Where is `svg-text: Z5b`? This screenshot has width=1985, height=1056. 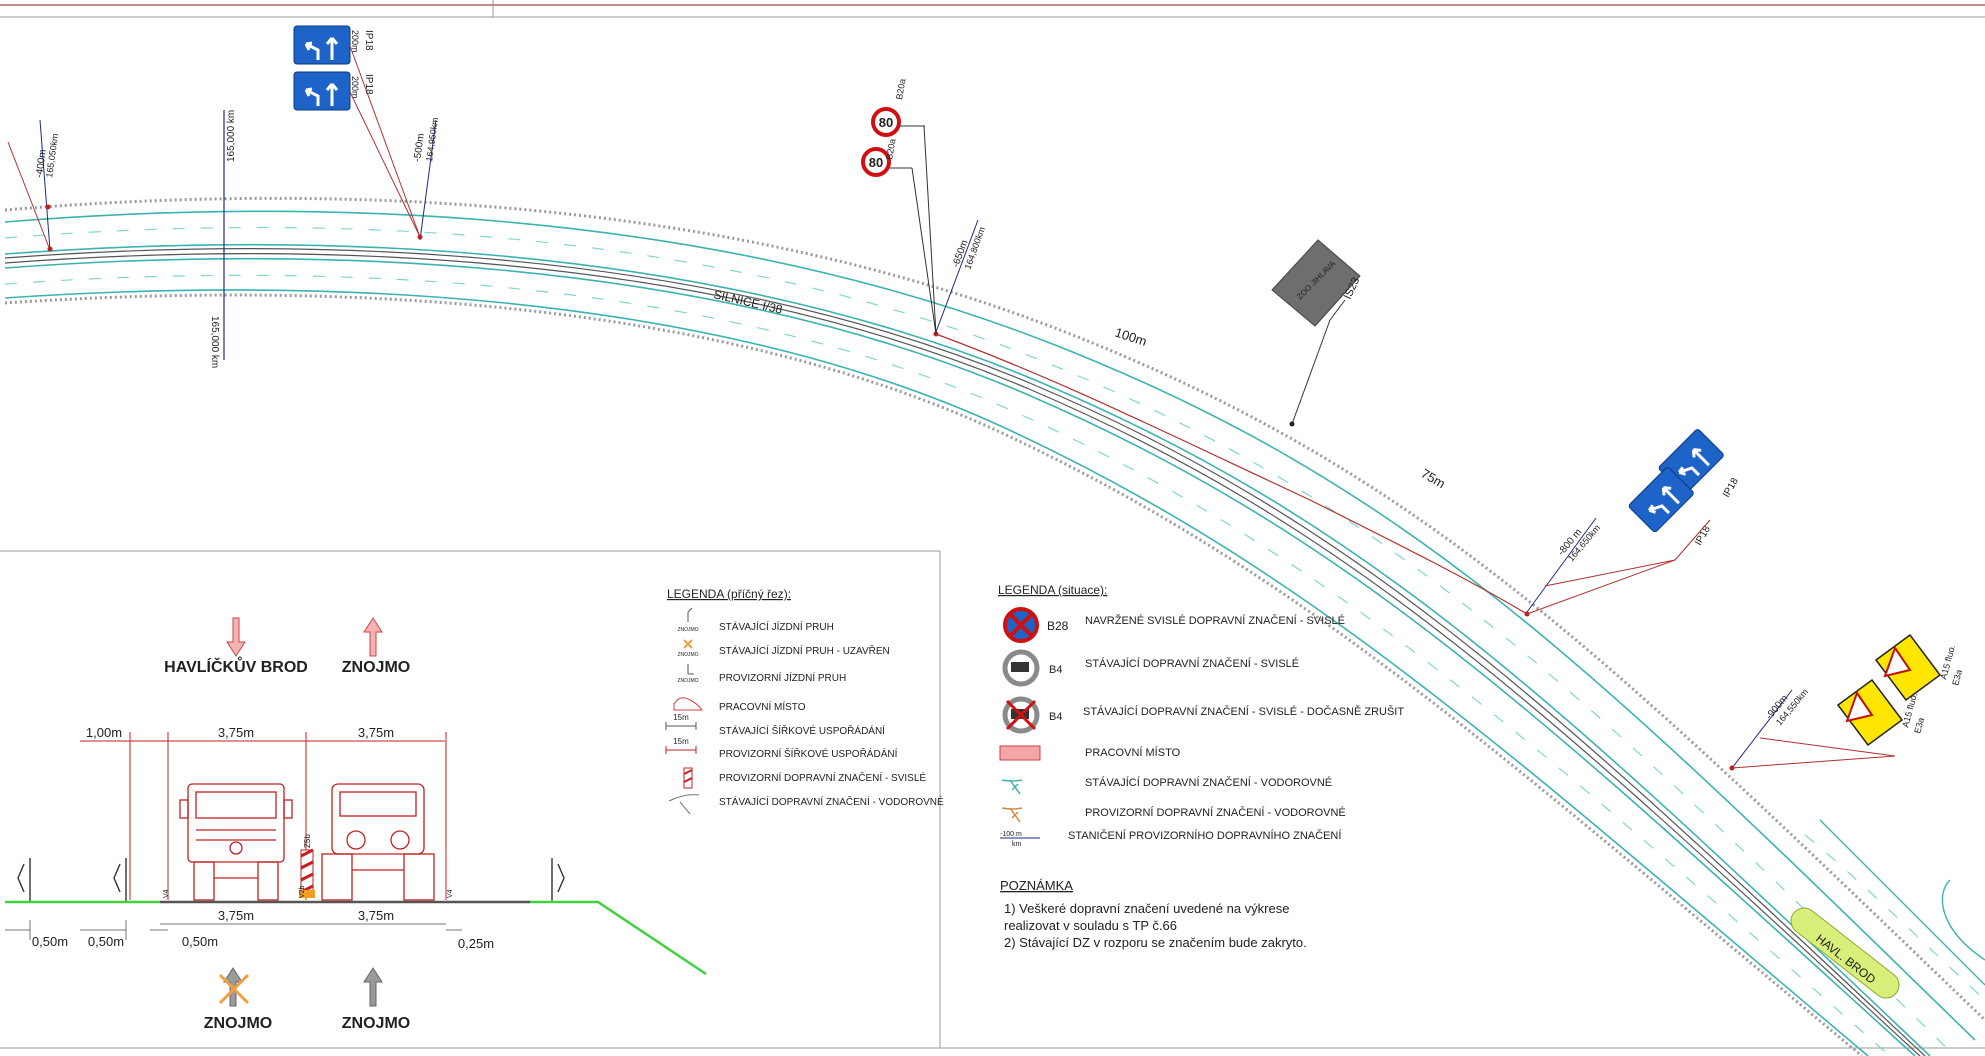 svg-text: Z5b is located at coordinates (307, 841).